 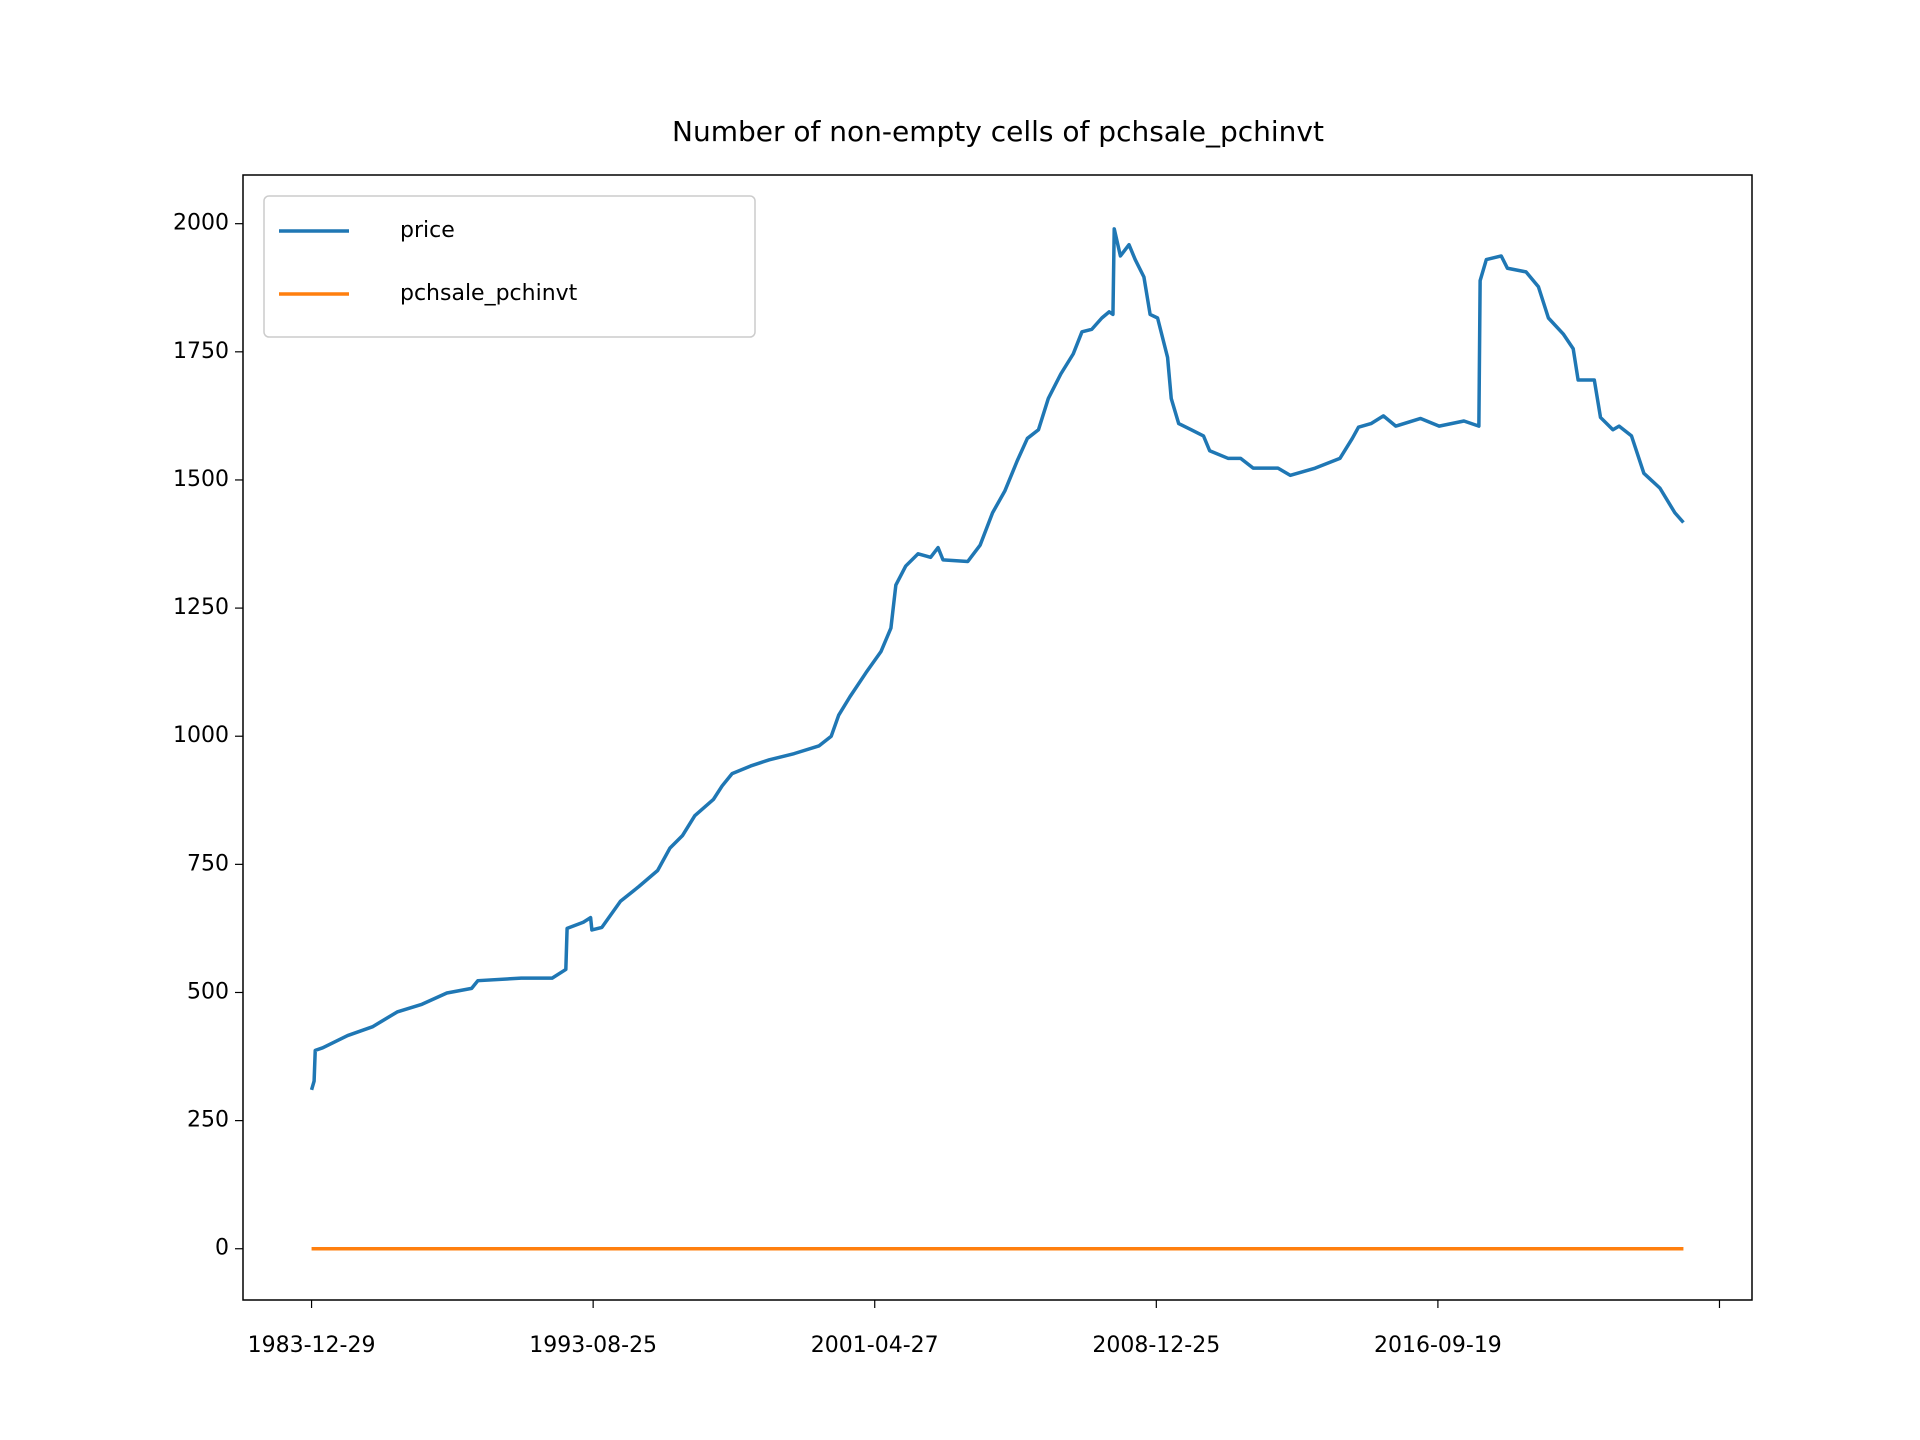 I want to click on y-tick-label: 750, so click(x=208, y=863).